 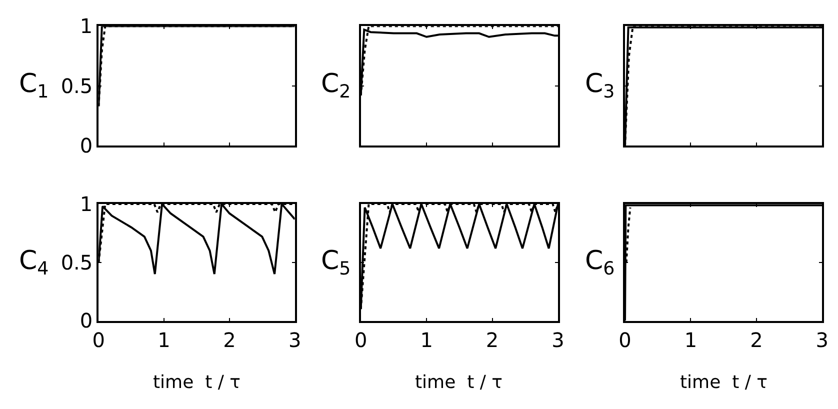 I want to click on y-axis-title: C$_{1}$, so click(x=34, y=85).